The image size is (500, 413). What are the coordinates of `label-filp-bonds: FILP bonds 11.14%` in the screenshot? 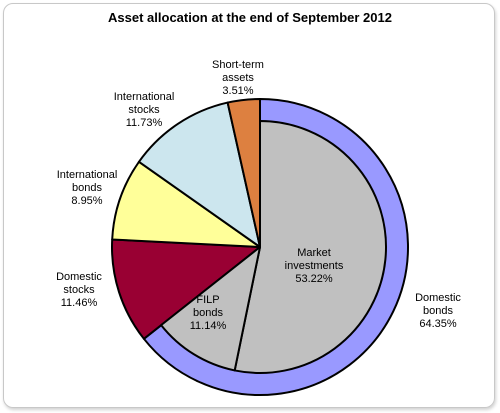 It's located at (208, 313).